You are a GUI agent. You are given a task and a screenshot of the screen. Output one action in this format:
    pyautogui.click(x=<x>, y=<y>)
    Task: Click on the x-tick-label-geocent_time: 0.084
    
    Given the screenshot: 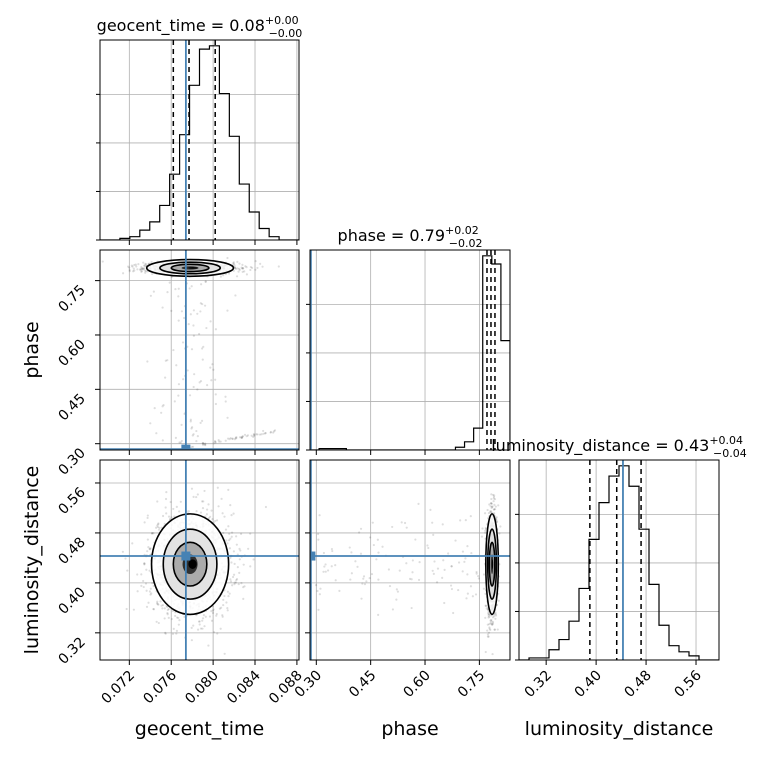 What is the action you would take?
    pyautogui.click(x=244, y=687)
    